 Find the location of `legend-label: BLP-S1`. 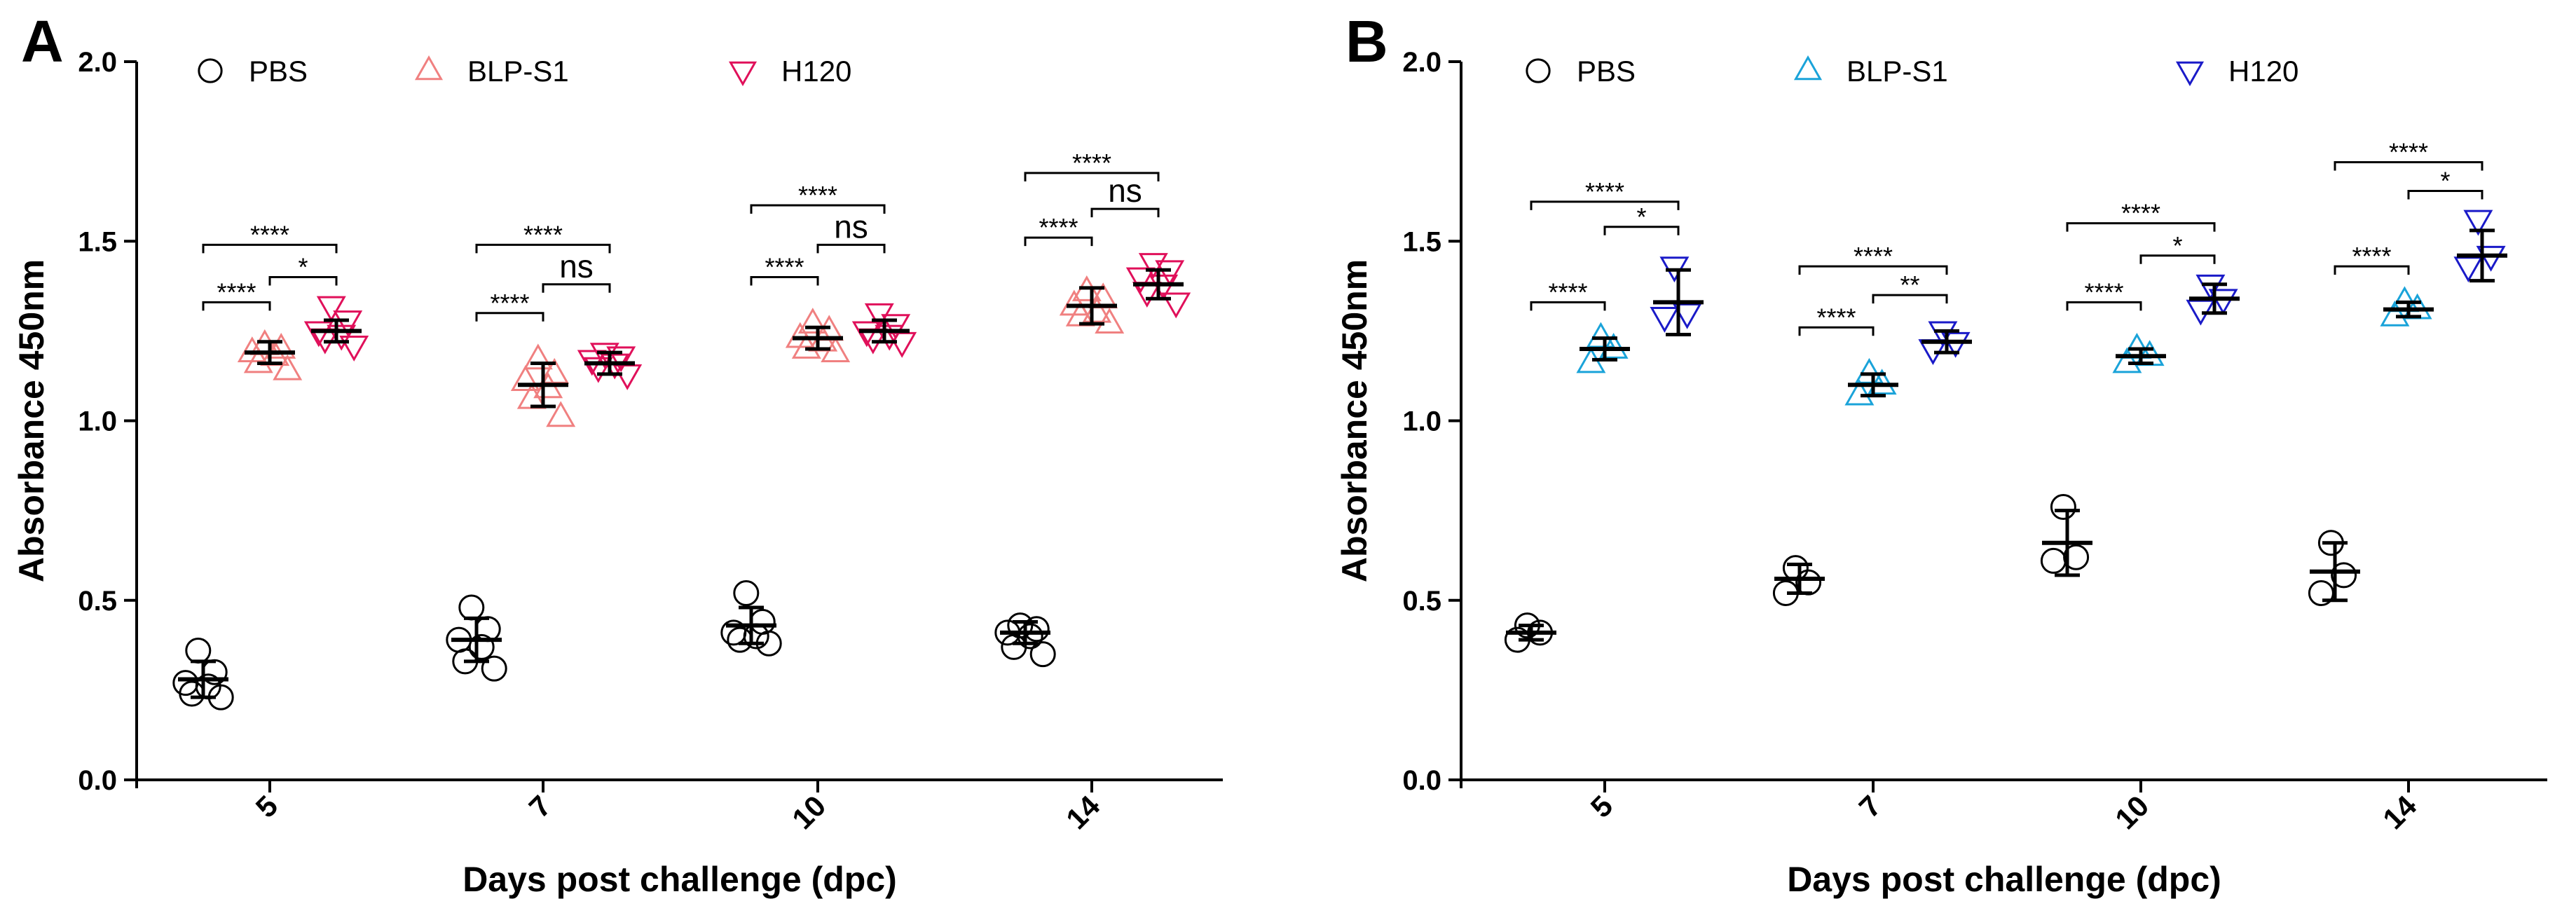

legend-label: BLP-S1 is located at coordinates (518, 71).